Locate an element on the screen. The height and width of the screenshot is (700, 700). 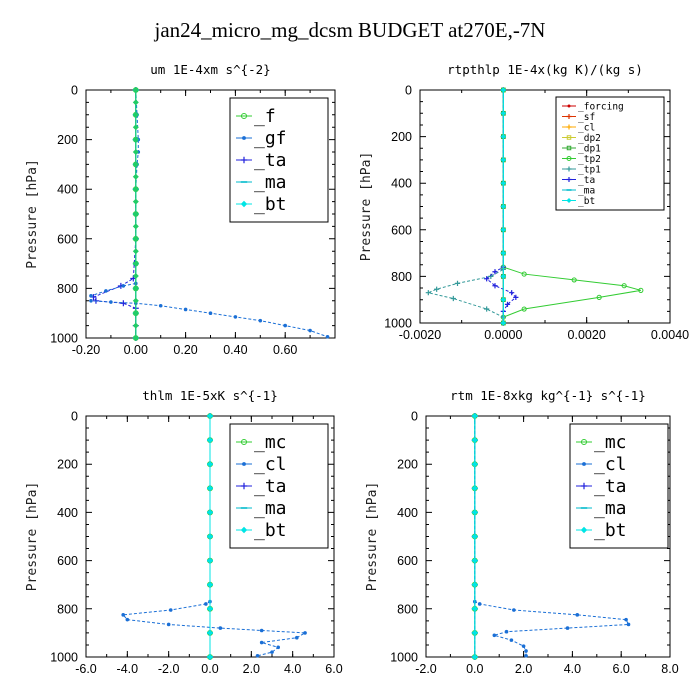
x-tick-label: 0.0 is located at coordinates (209, 669).